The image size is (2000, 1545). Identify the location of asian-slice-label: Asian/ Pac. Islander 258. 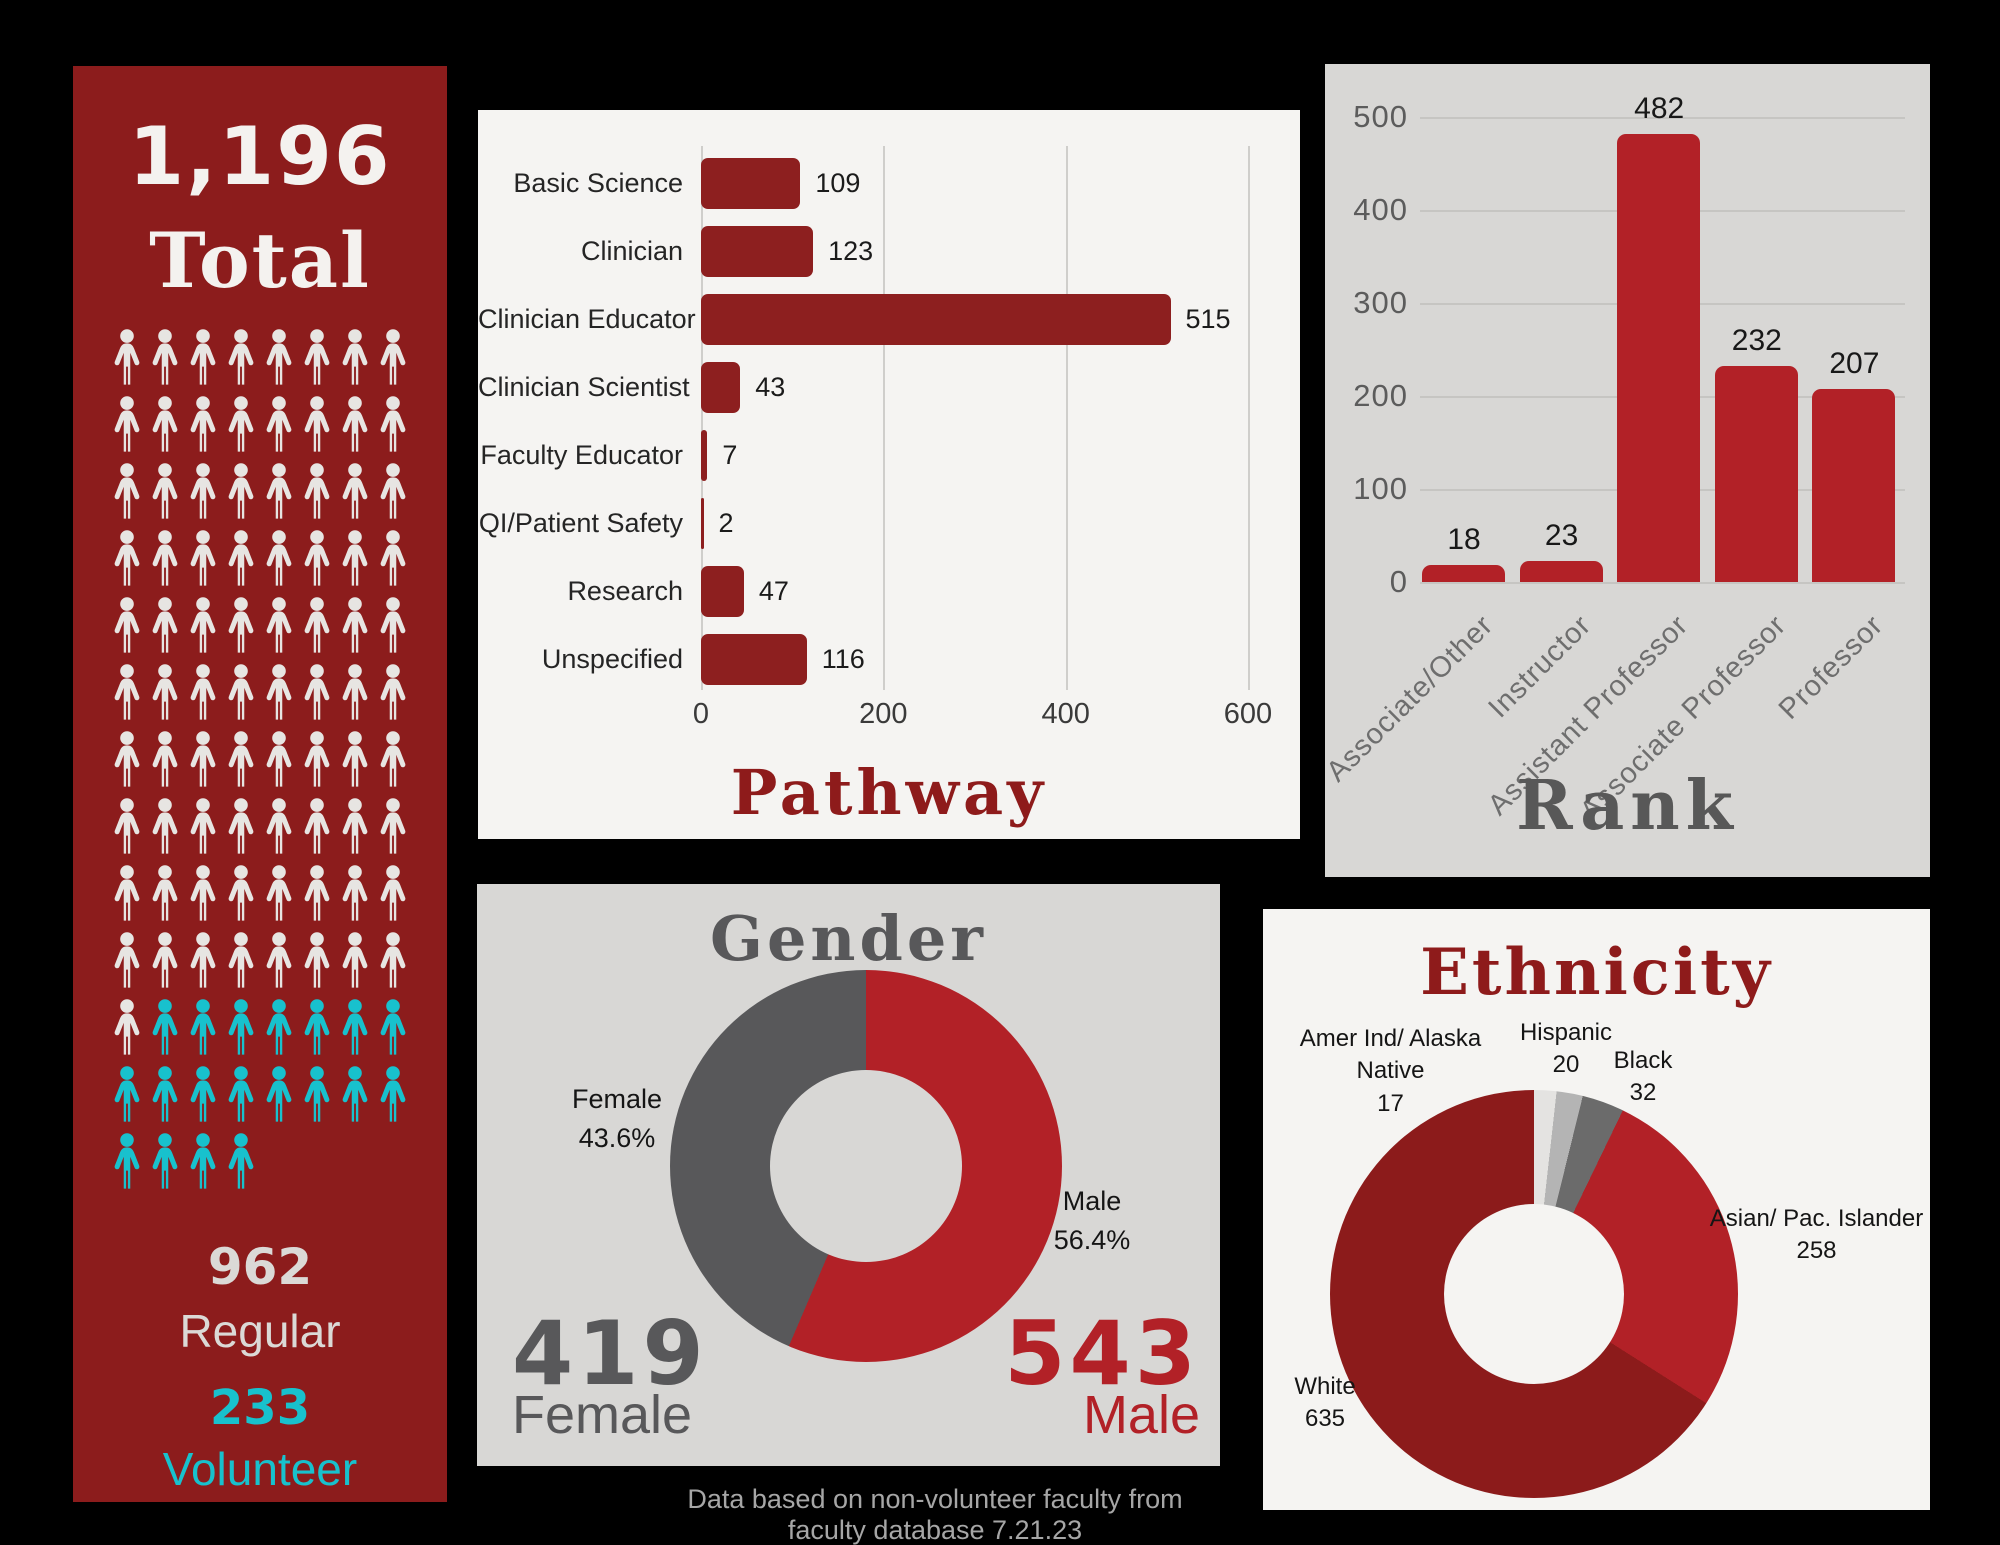
(1816, 1235).